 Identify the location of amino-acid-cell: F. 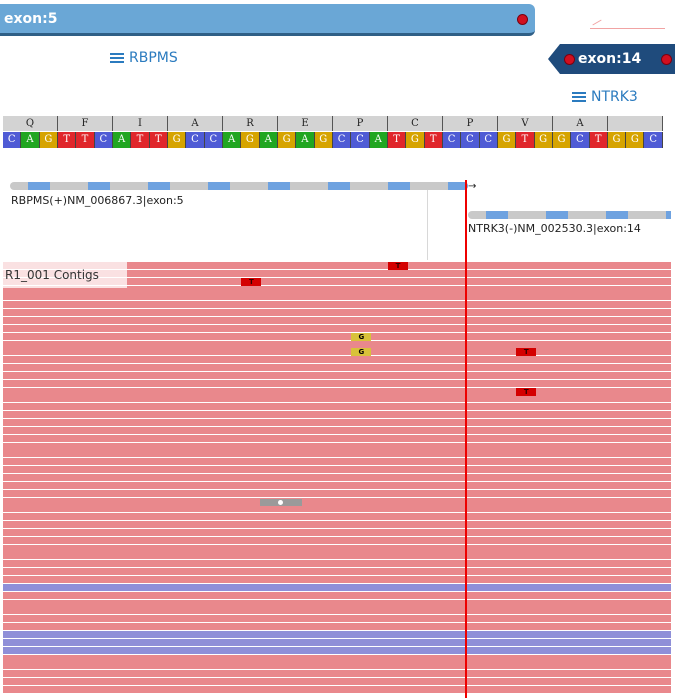
(85, 123).